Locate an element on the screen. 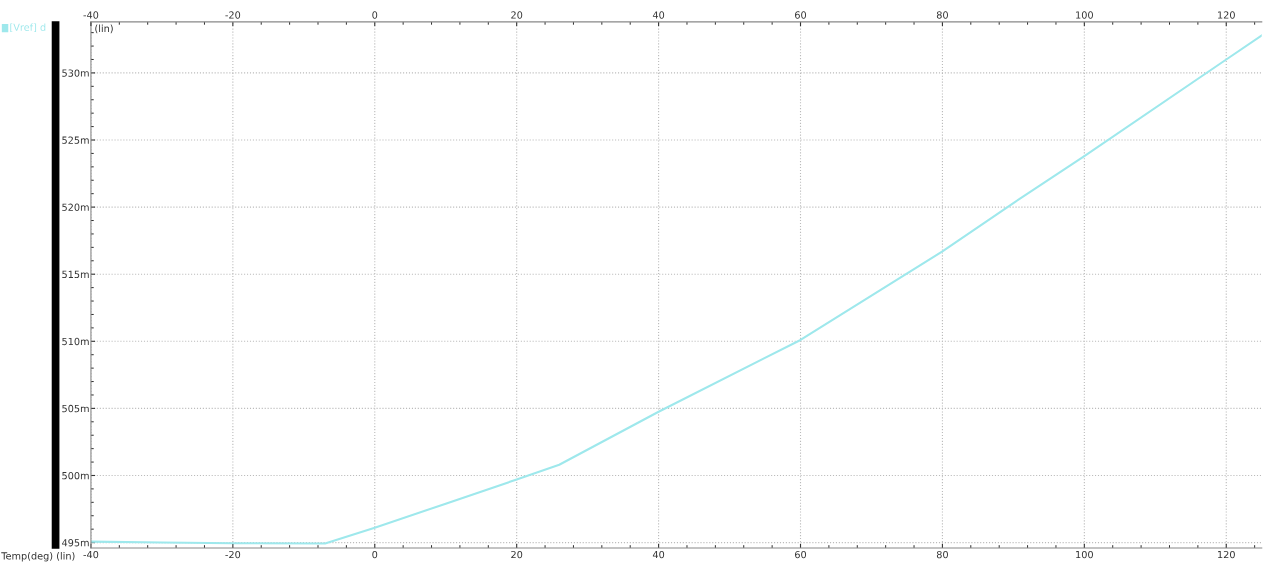  y-tick-label: 510m is located at coordinates (75, 341).